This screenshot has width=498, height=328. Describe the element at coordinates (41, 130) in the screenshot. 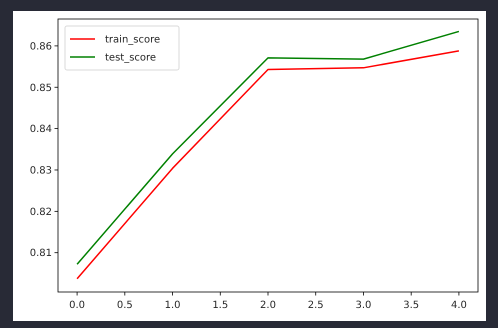

I see `y-tick-label: 0.84` at that location.